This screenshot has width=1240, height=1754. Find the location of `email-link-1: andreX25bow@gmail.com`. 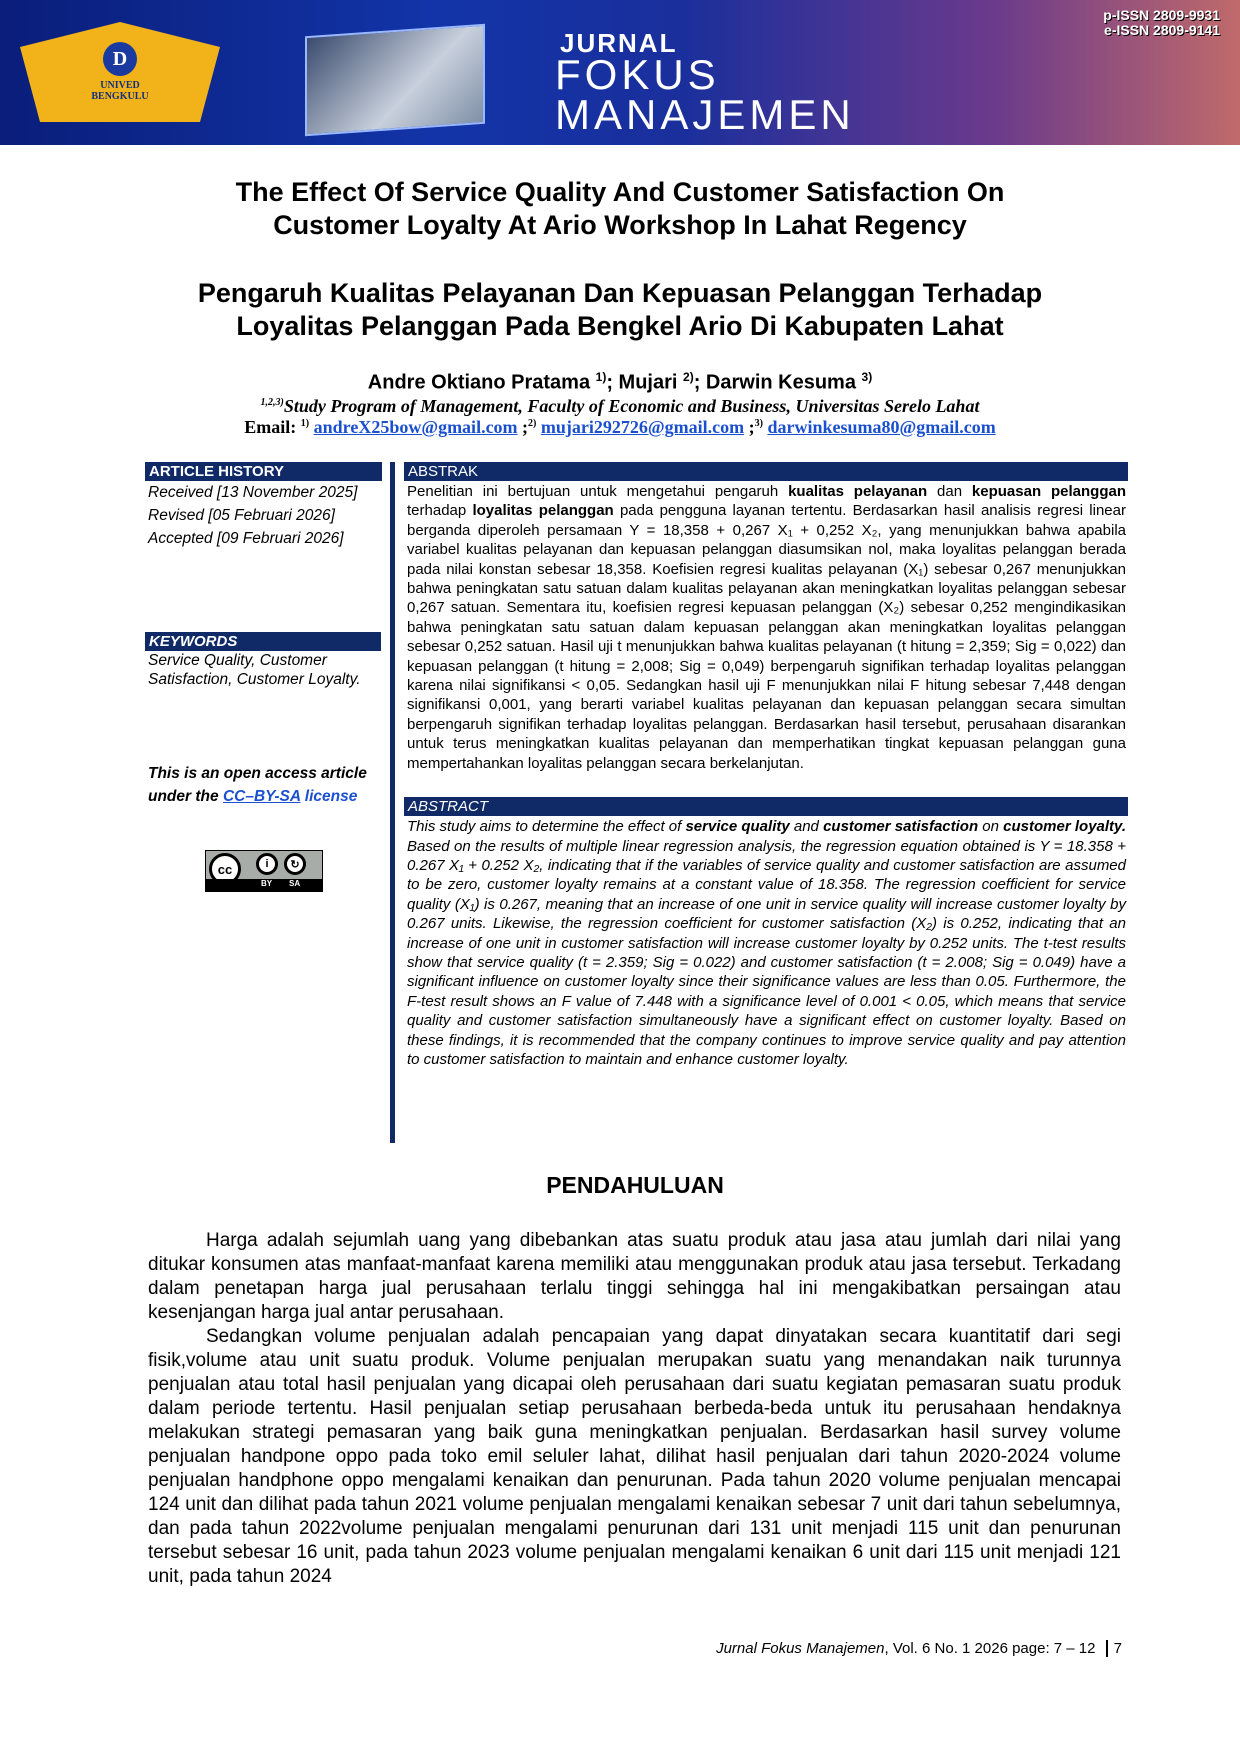

email-link-1: andreX25bow@gmail.com is located at coordinates (415, 427).